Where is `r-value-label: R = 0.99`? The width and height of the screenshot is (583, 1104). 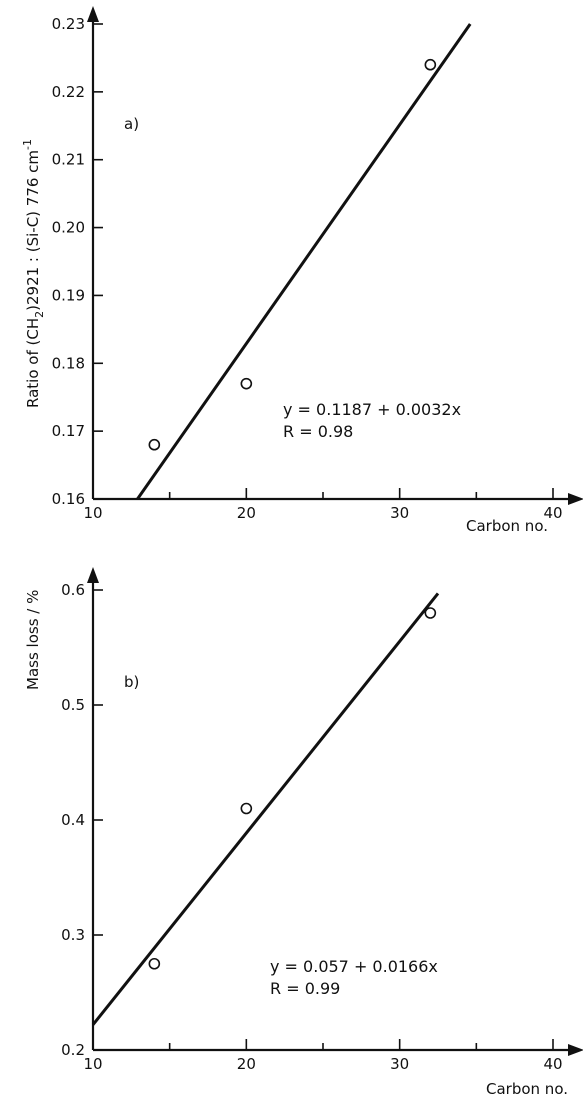 r-value-label: R = 0.99 is located at coordinates (305, 988).